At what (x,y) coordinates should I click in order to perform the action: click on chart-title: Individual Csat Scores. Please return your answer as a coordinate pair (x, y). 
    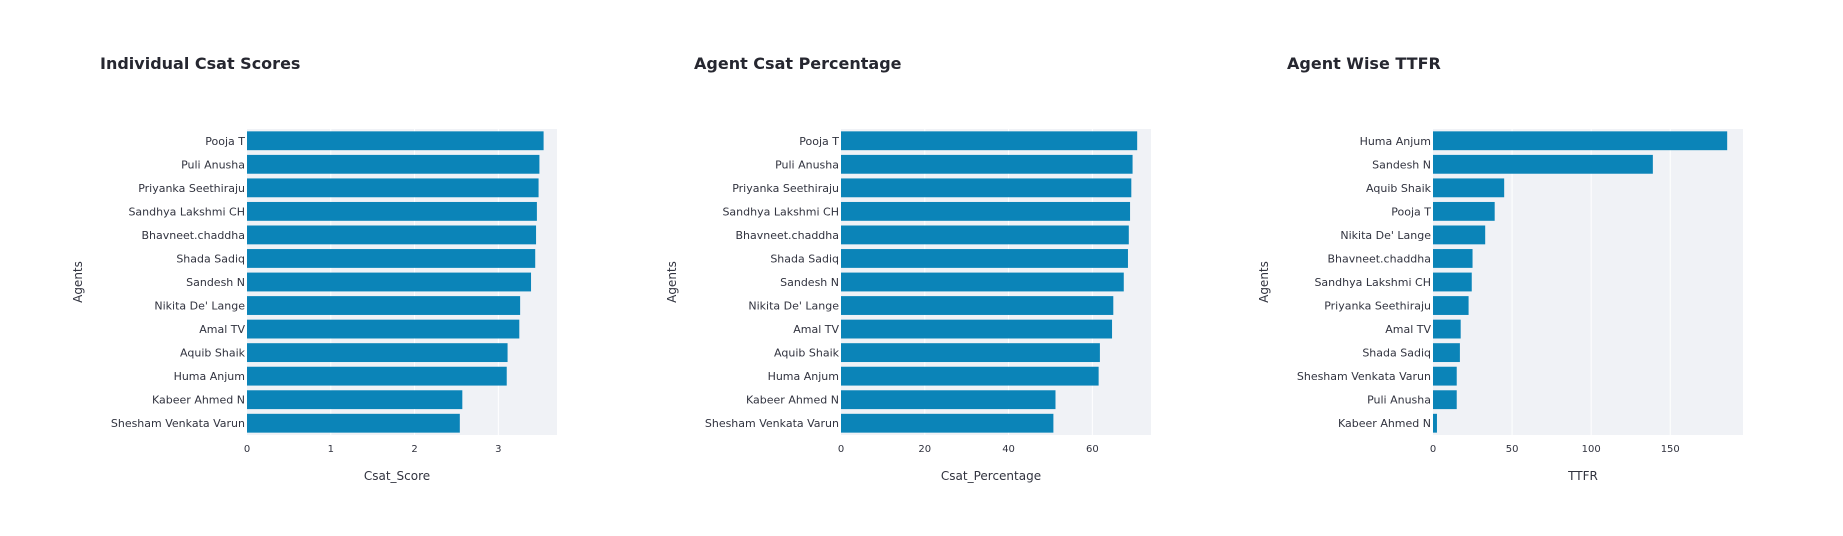
    Looking at the image, I should click on (200, 63).